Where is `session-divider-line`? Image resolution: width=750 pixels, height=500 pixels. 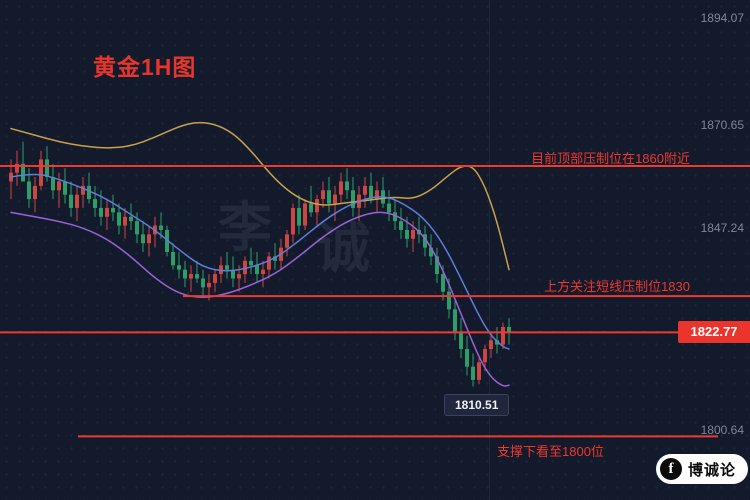 session-divider-line is located at coordinates (489, 250).